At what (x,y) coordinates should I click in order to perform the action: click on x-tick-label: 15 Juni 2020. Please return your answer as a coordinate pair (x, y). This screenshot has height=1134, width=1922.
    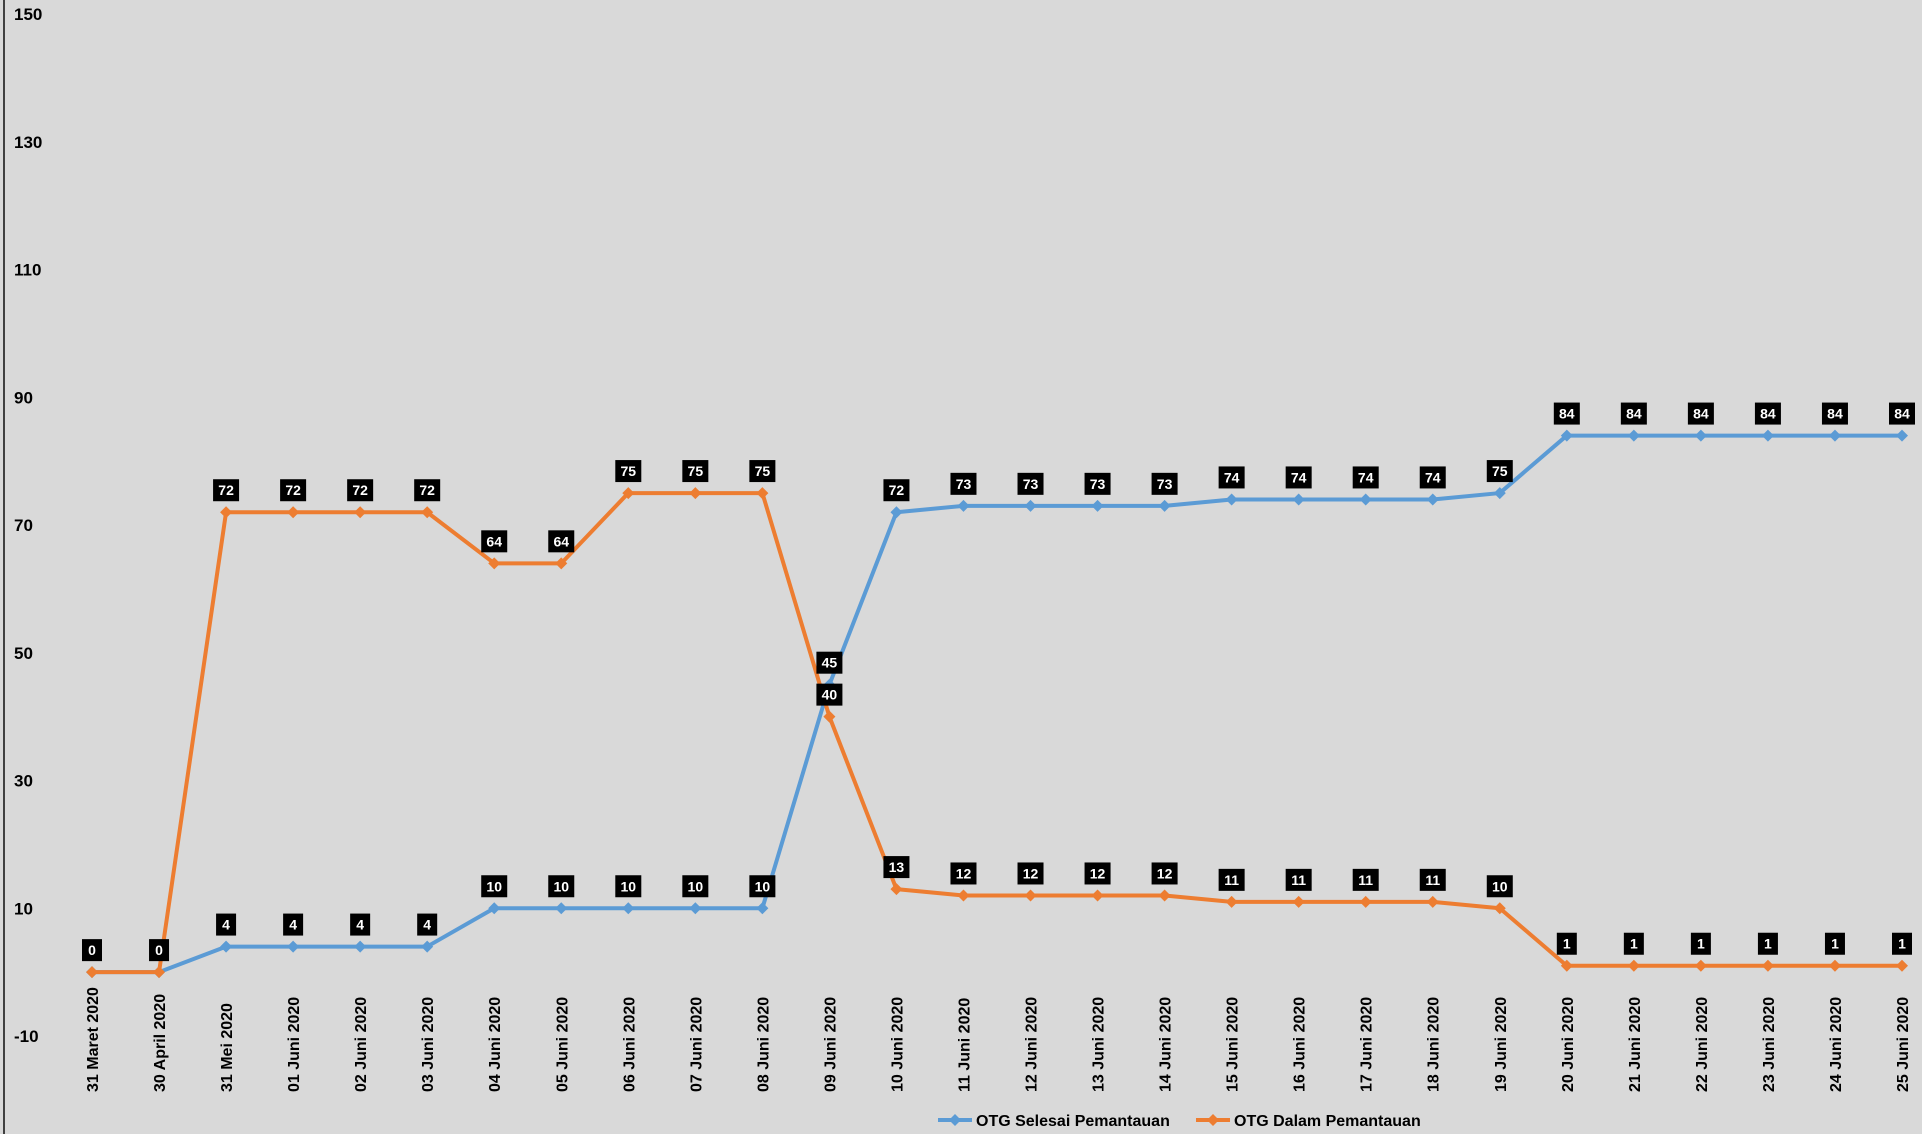
    Looking at the image, I should click on (1233, 1044).